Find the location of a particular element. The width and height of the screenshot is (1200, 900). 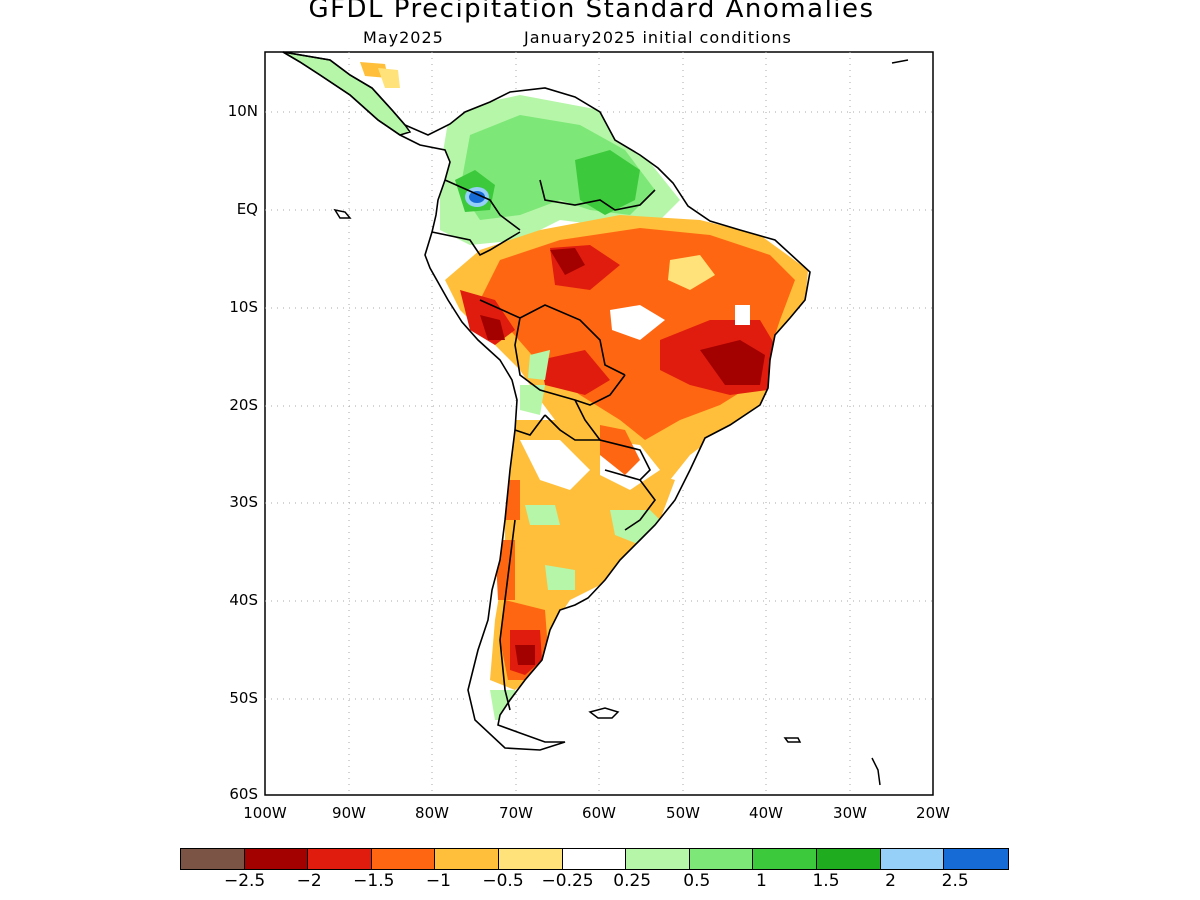

colorbar-tick-label: 2 is located at coordinates (890, 881).